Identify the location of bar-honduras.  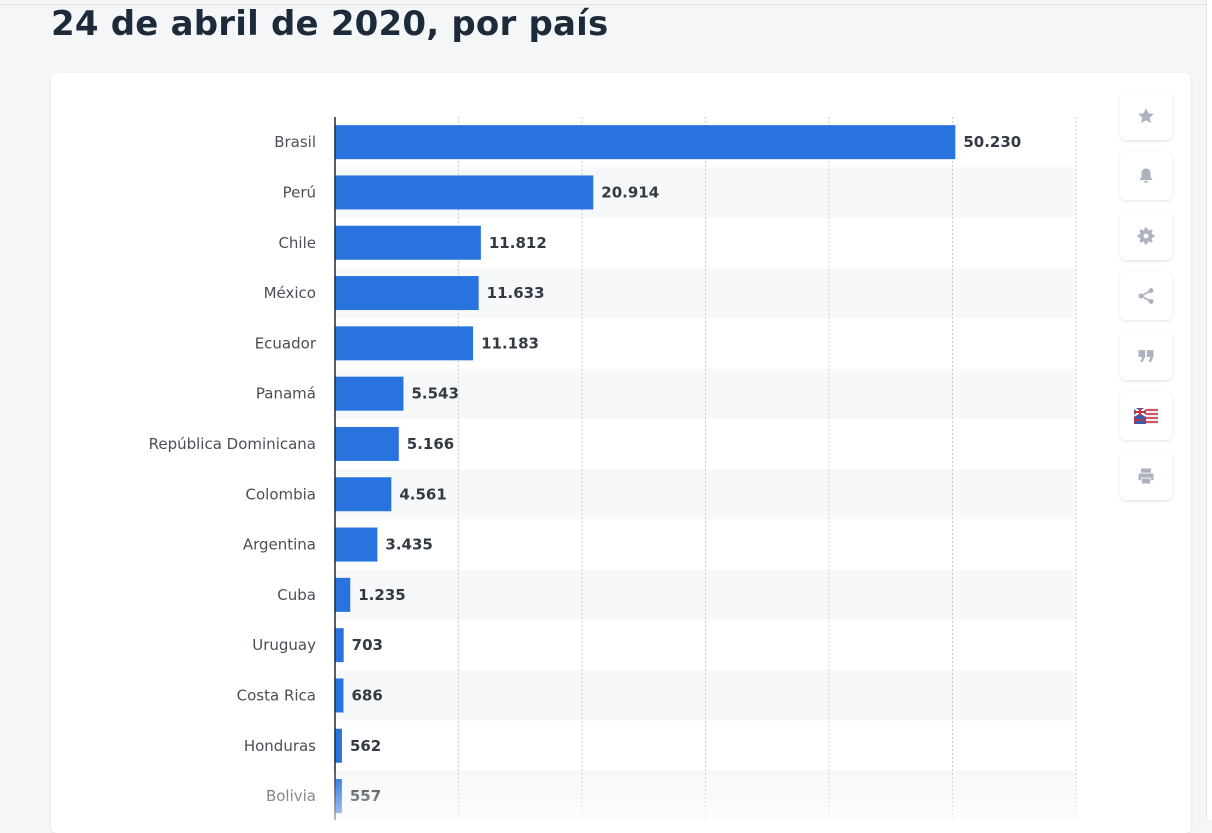
(338, 745).